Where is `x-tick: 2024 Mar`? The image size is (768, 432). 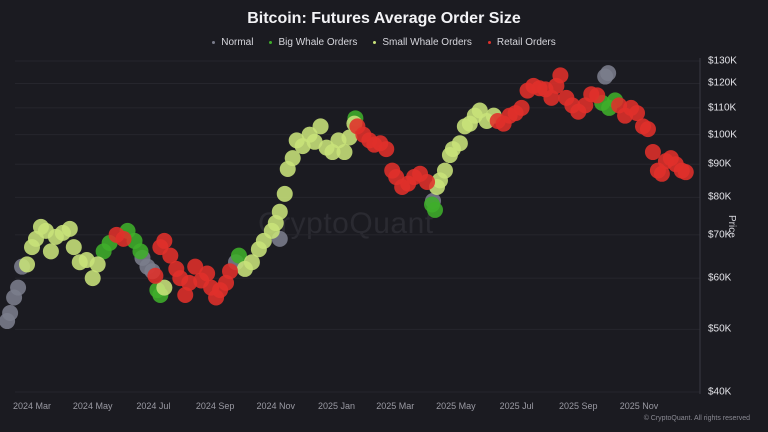 x-tick: 2024 Mar is located at coordinates (32, 406).